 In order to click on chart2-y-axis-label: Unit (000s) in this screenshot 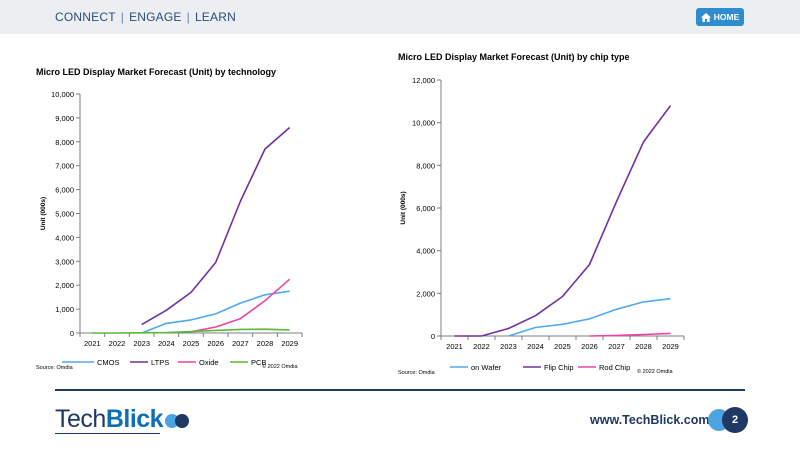, I will do `click(403, 207)`.